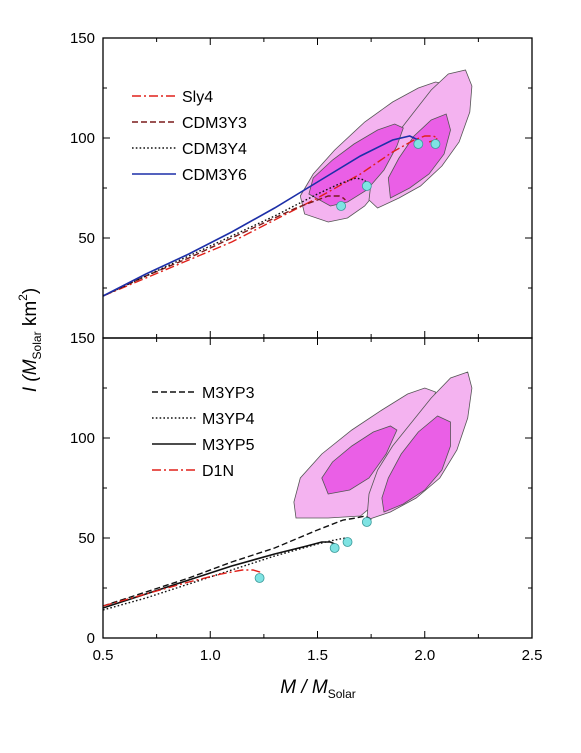 The height and width of the screenshot is (753, 581). I want to click on bottom-legend: M3YP3 M3YP4 M3YP5 D1N, so click(203, 432).